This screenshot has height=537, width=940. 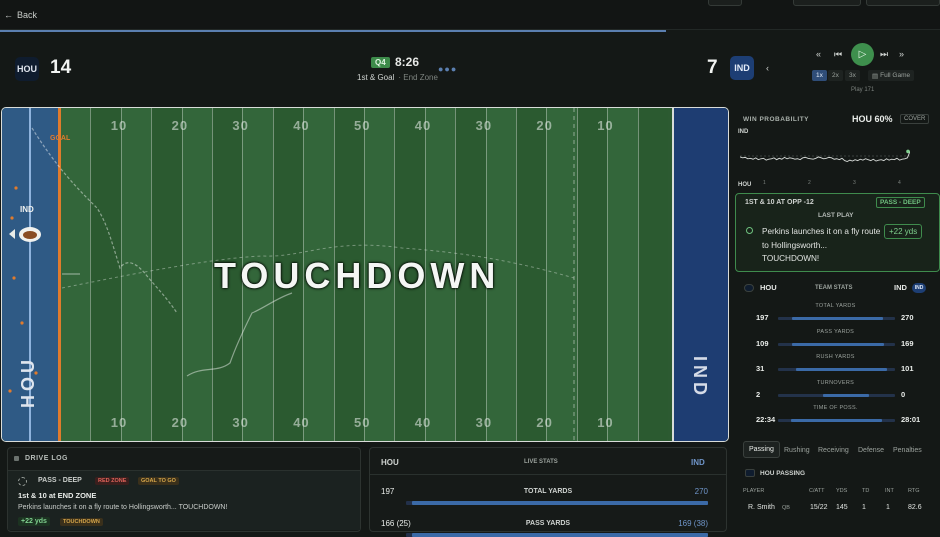 What do you see at coordinates (911, 419) in the screenshot?
I see `stat-right-value: 28:01` at bounding box center [911, 419].